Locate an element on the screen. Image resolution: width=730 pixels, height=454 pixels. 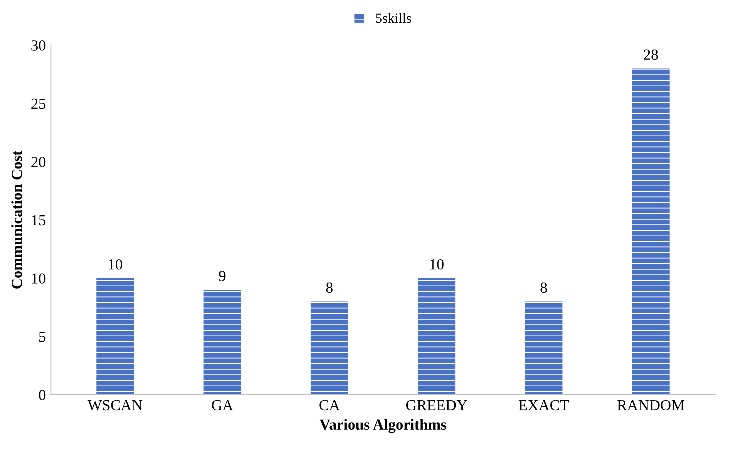
y-tick-label: 0 is located at coordinates (42, 395).